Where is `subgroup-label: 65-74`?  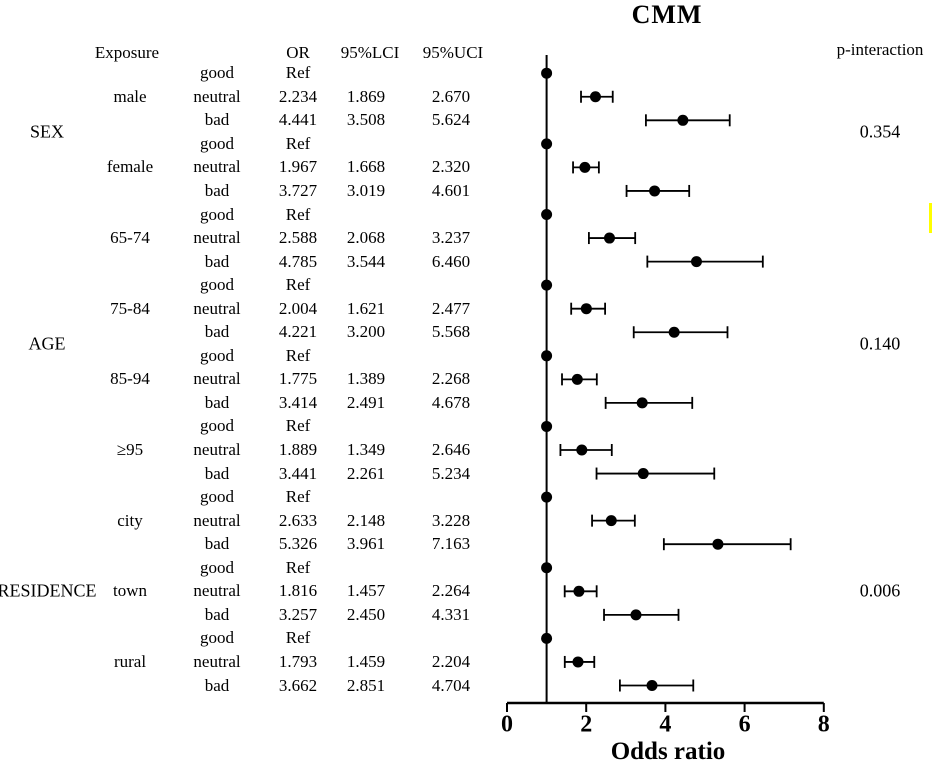
subgroup-label: 65-74 is located at coordinates (130, 238).